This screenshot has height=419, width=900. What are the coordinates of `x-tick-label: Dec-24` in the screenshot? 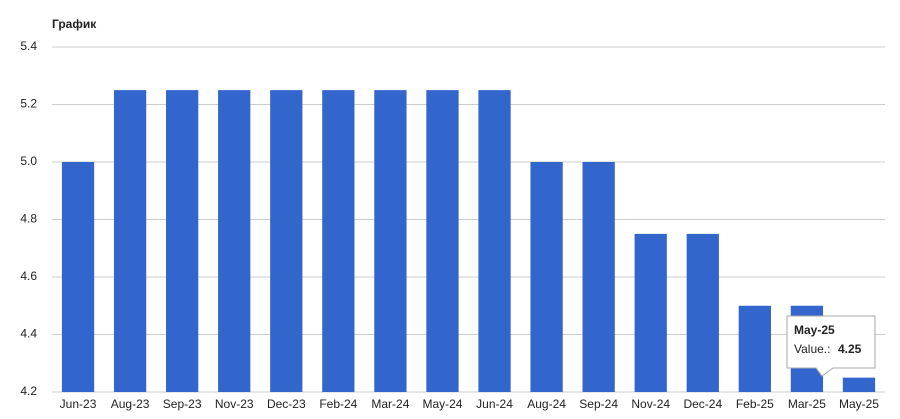 It's located at (702, 404).